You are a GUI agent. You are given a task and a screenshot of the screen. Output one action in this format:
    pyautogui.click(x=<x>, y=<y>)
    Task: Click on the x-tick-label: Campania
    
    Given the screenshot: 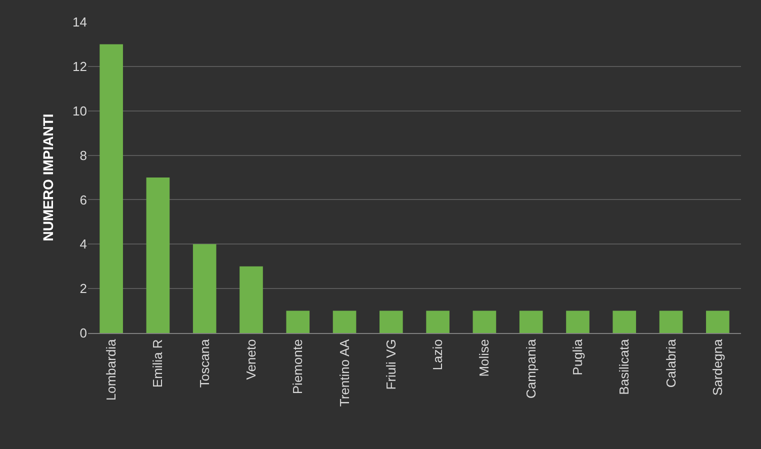 What is the action you would take?
    pyautogui.click(x=530, y=368)
    